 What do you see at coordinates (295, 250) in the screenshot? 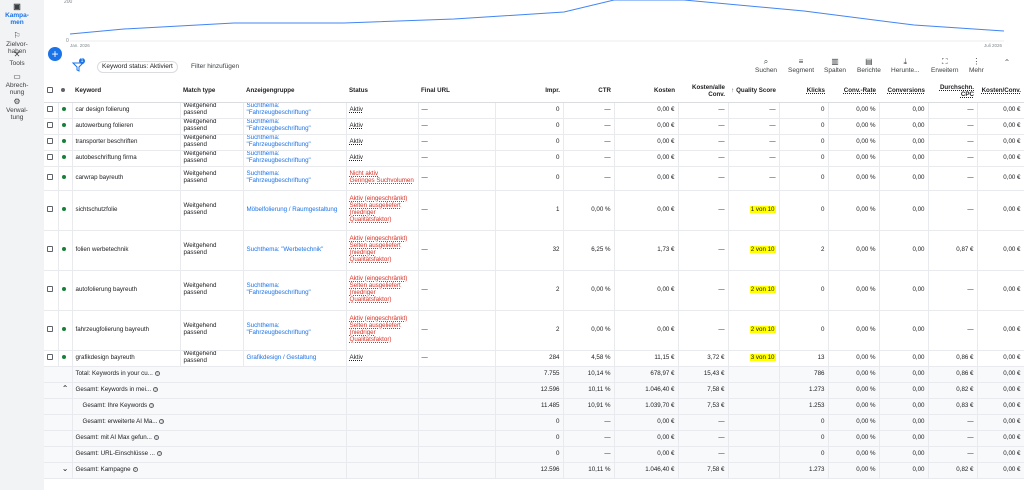
I see `ad-group-link: Suchthema: "Werbetechnik"` at bounding box center [295, 250].